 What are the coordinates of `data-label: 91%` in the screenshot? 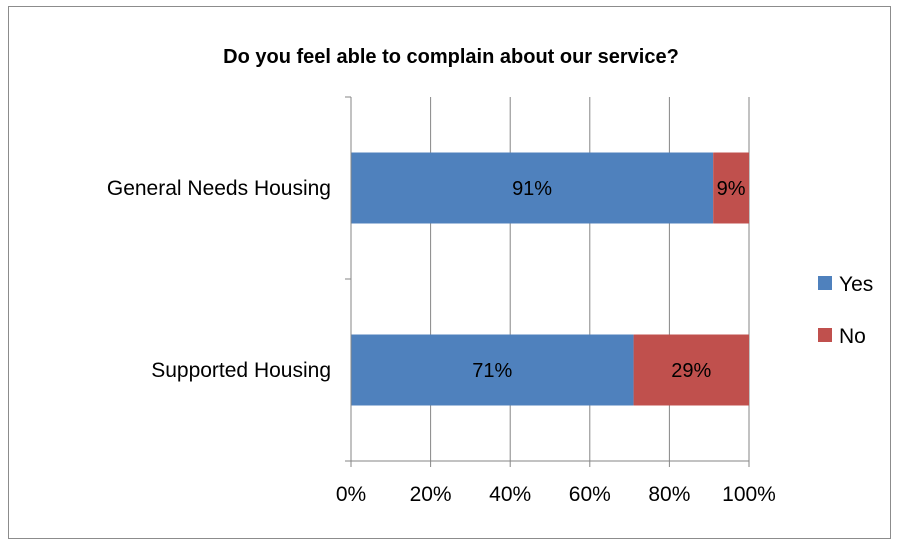 It's located at (532, 189).